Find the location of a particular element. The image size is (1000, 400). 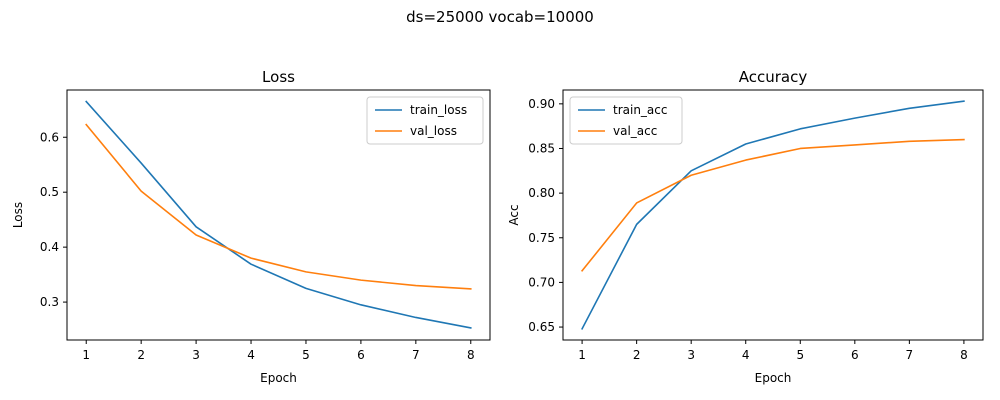

chart-1-legend-label-val_acc: val_acc is located at coordinates (635, 131).